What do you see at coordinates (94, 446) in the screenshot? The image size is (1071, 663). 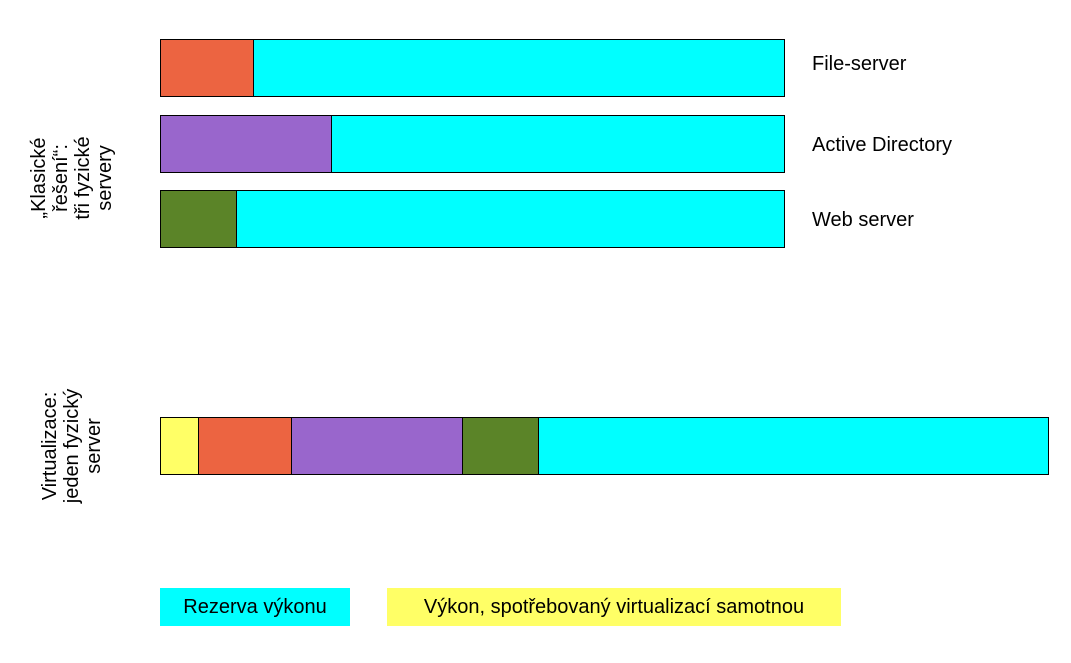 I see `virtual-label-line-3: server` at bounding box center [94, 446].